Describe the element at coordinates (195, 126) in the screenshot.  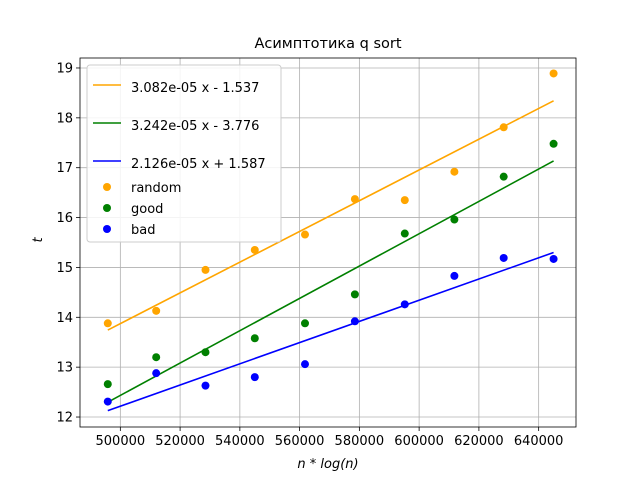
I see `legend-fit-label: 3.242e-05 x - 3.776` at that location.